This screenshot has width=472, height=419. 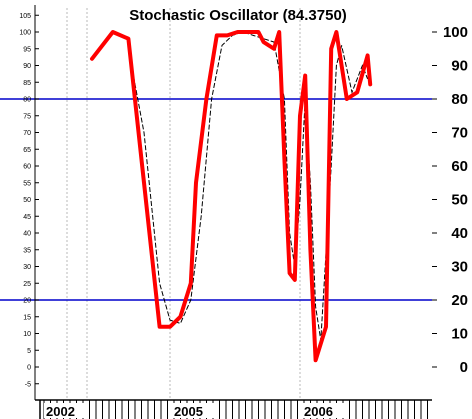 I want to click on left-tick-label: 90, so click(x=27, y=66).